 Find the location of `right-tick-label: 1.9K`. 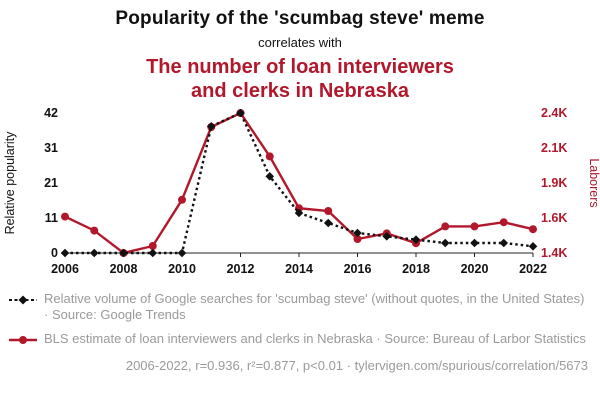

right-tick-label: 1.9K is located at coordinates (554, 183).